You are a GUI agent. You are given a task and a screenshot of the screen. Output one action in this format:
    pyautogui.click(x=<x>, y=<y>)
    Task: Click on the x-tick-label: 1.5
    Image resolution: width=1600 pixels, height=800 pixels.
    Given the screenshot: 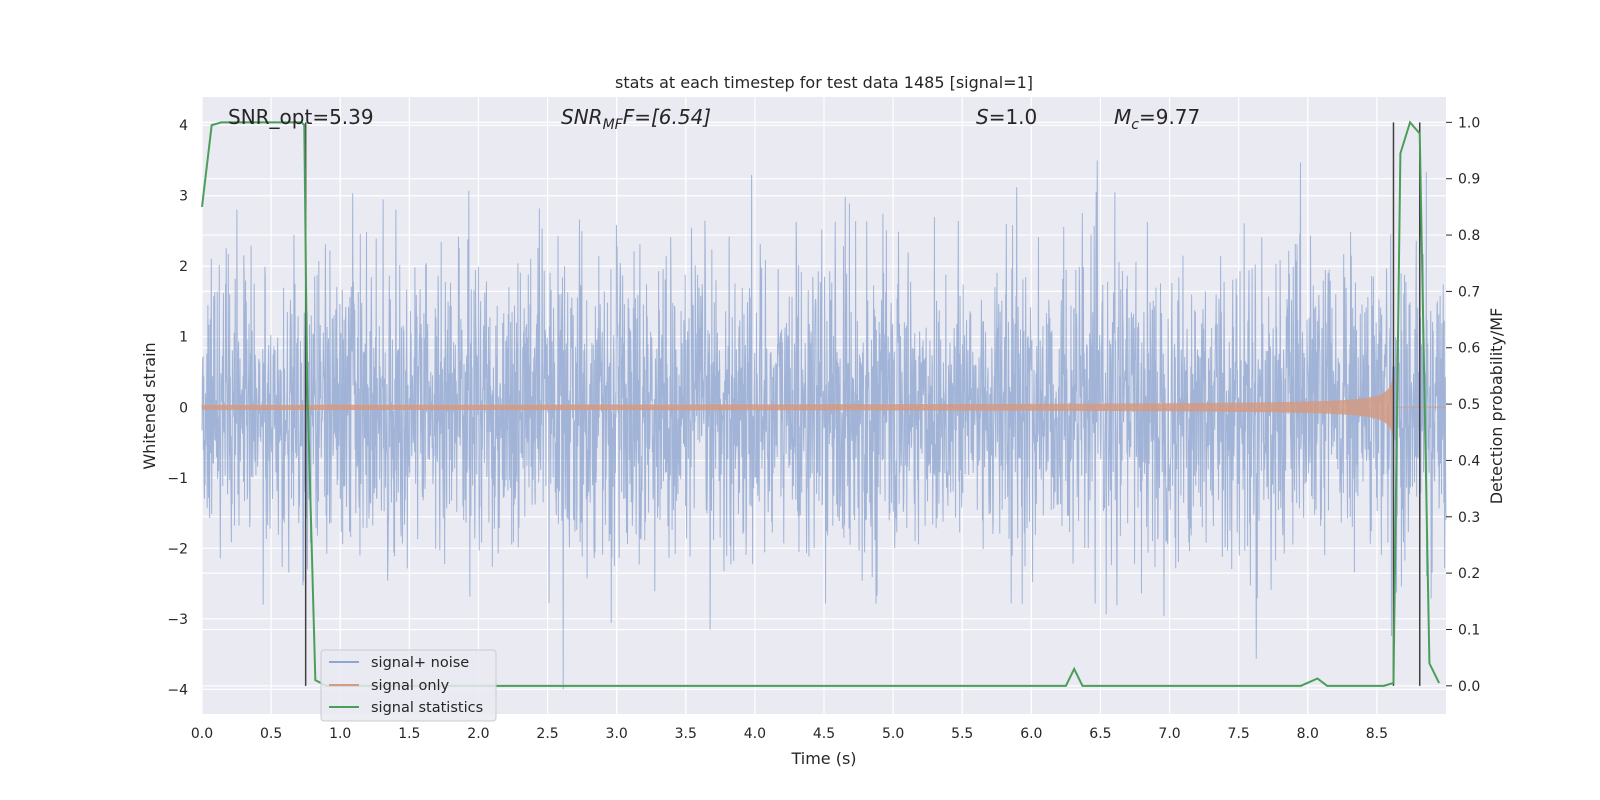 What is the action you would take?
    pyautogui.click(x=409, y=734)
    